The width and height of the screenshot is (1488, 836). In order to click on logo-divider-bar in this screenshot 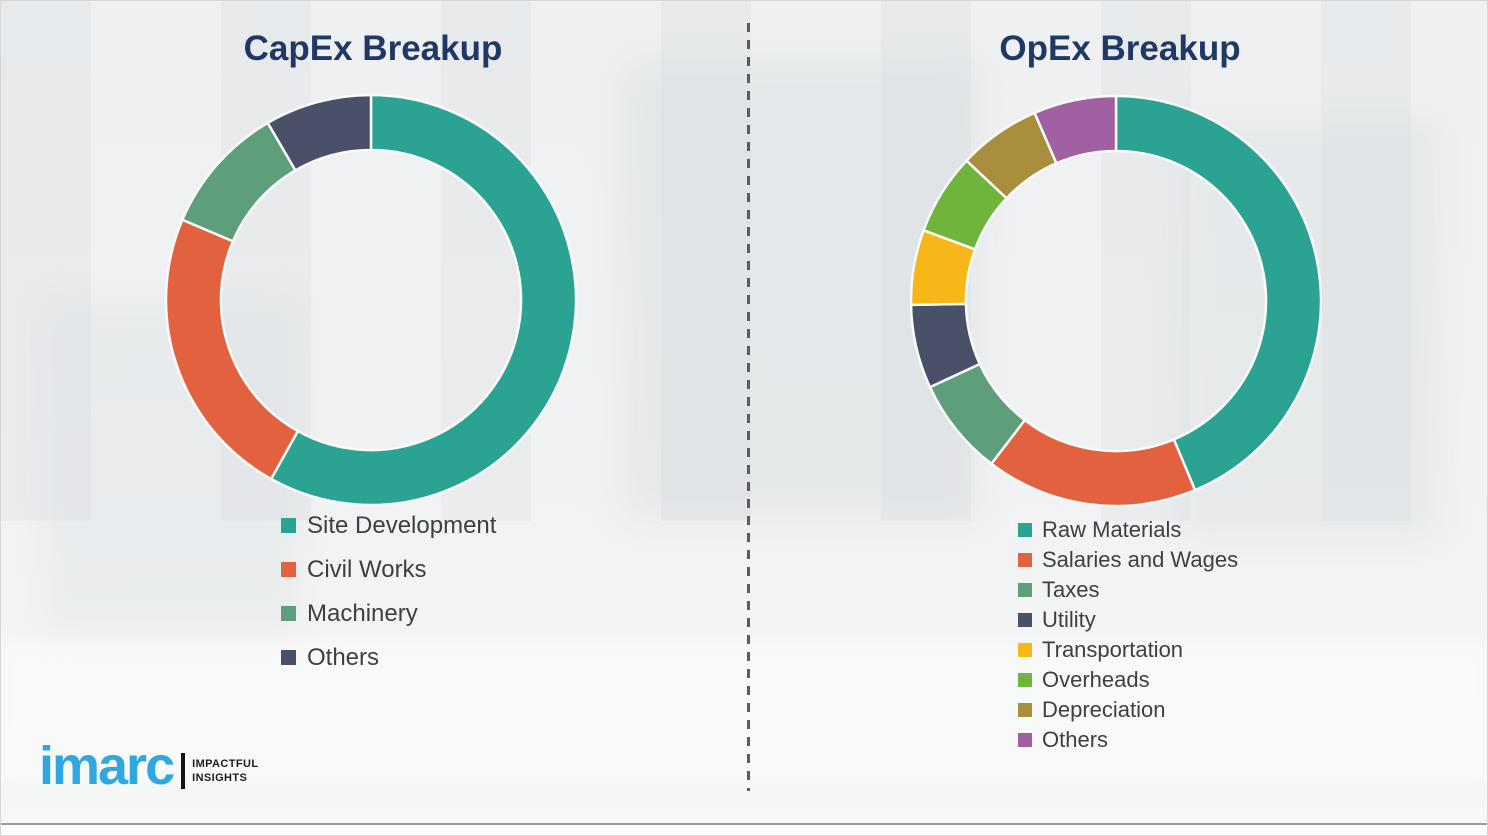, I will do `click(183, 771)`.